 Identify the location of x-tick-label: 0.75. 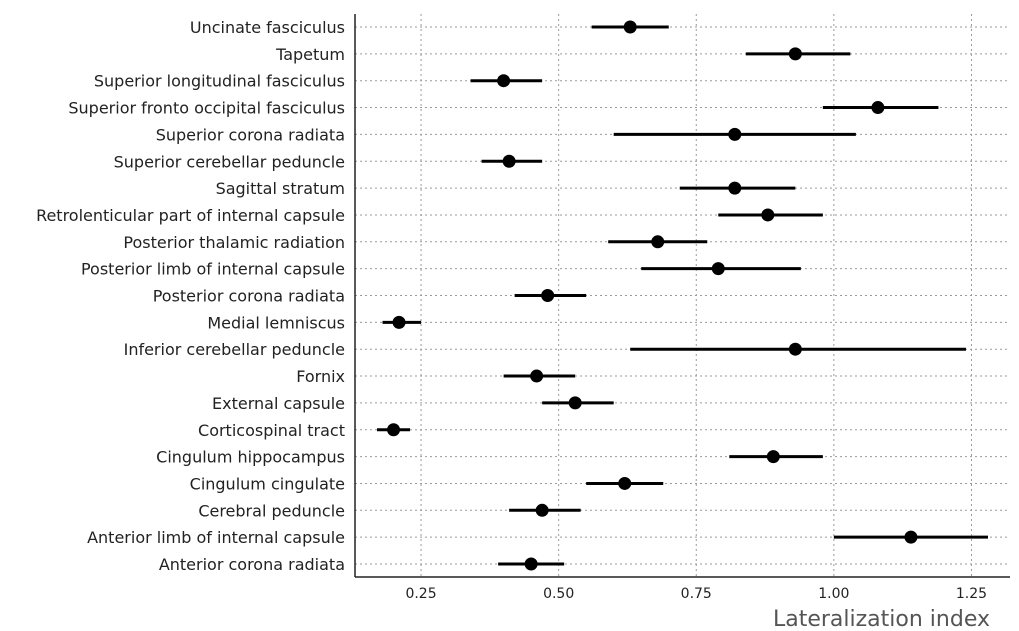
(696, 594).